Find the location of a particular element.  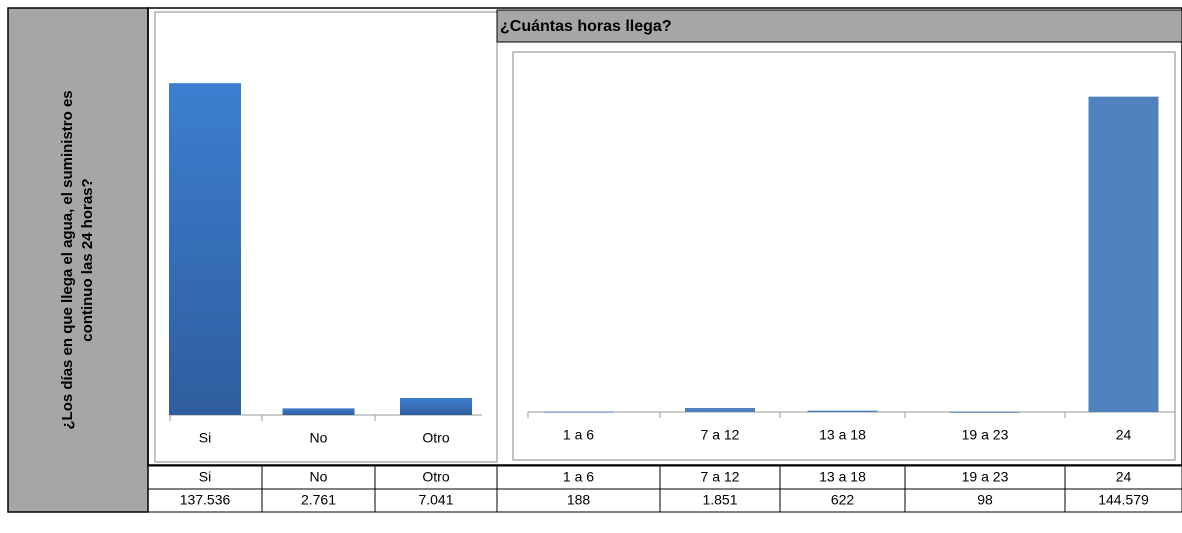

table-value: 7.041 is located at coordinates (435, 500).